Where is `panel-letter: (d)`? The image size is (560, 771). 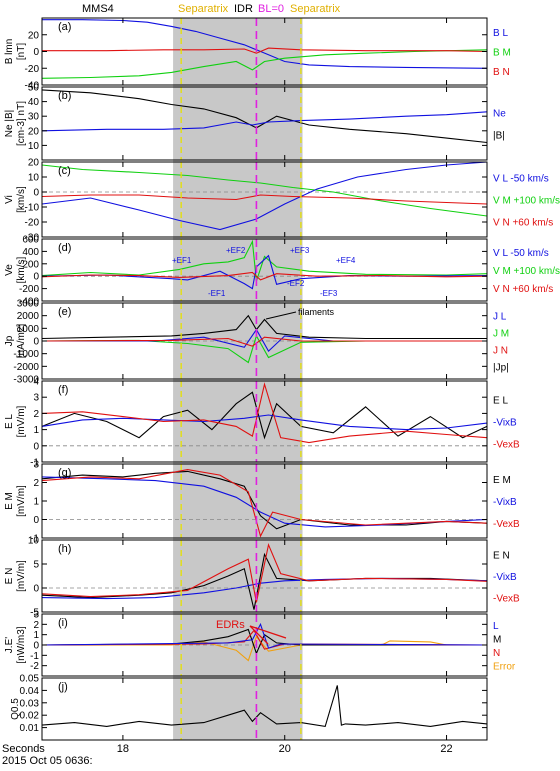
panel-letter: (d) is located at coordinates (64, 248).